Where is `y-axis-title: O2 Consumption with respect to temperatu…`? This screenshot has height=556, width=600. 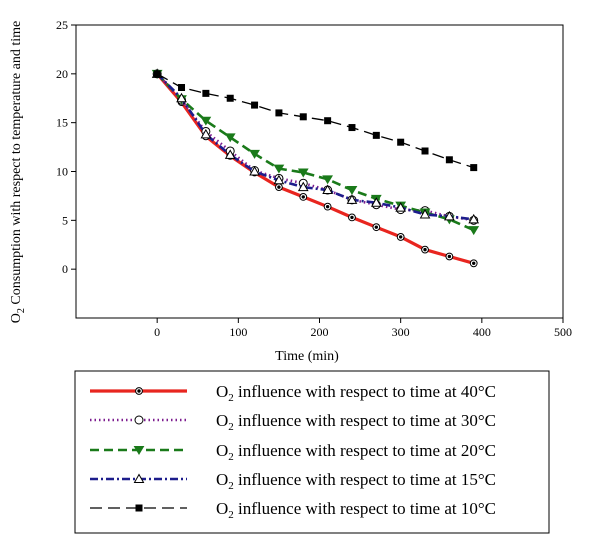
y-axis-title: O2 Consumption with respect to temperatu… is located at coordinates (18, 172).